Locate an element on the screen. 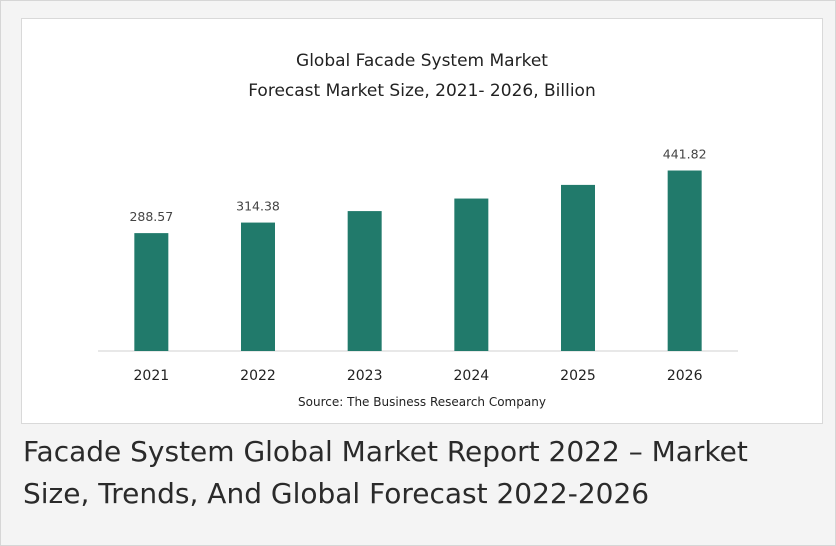 The width and height of the screenshot is (836, 546). data-label-2021: 288.57 is located at coordinates (151, 216).